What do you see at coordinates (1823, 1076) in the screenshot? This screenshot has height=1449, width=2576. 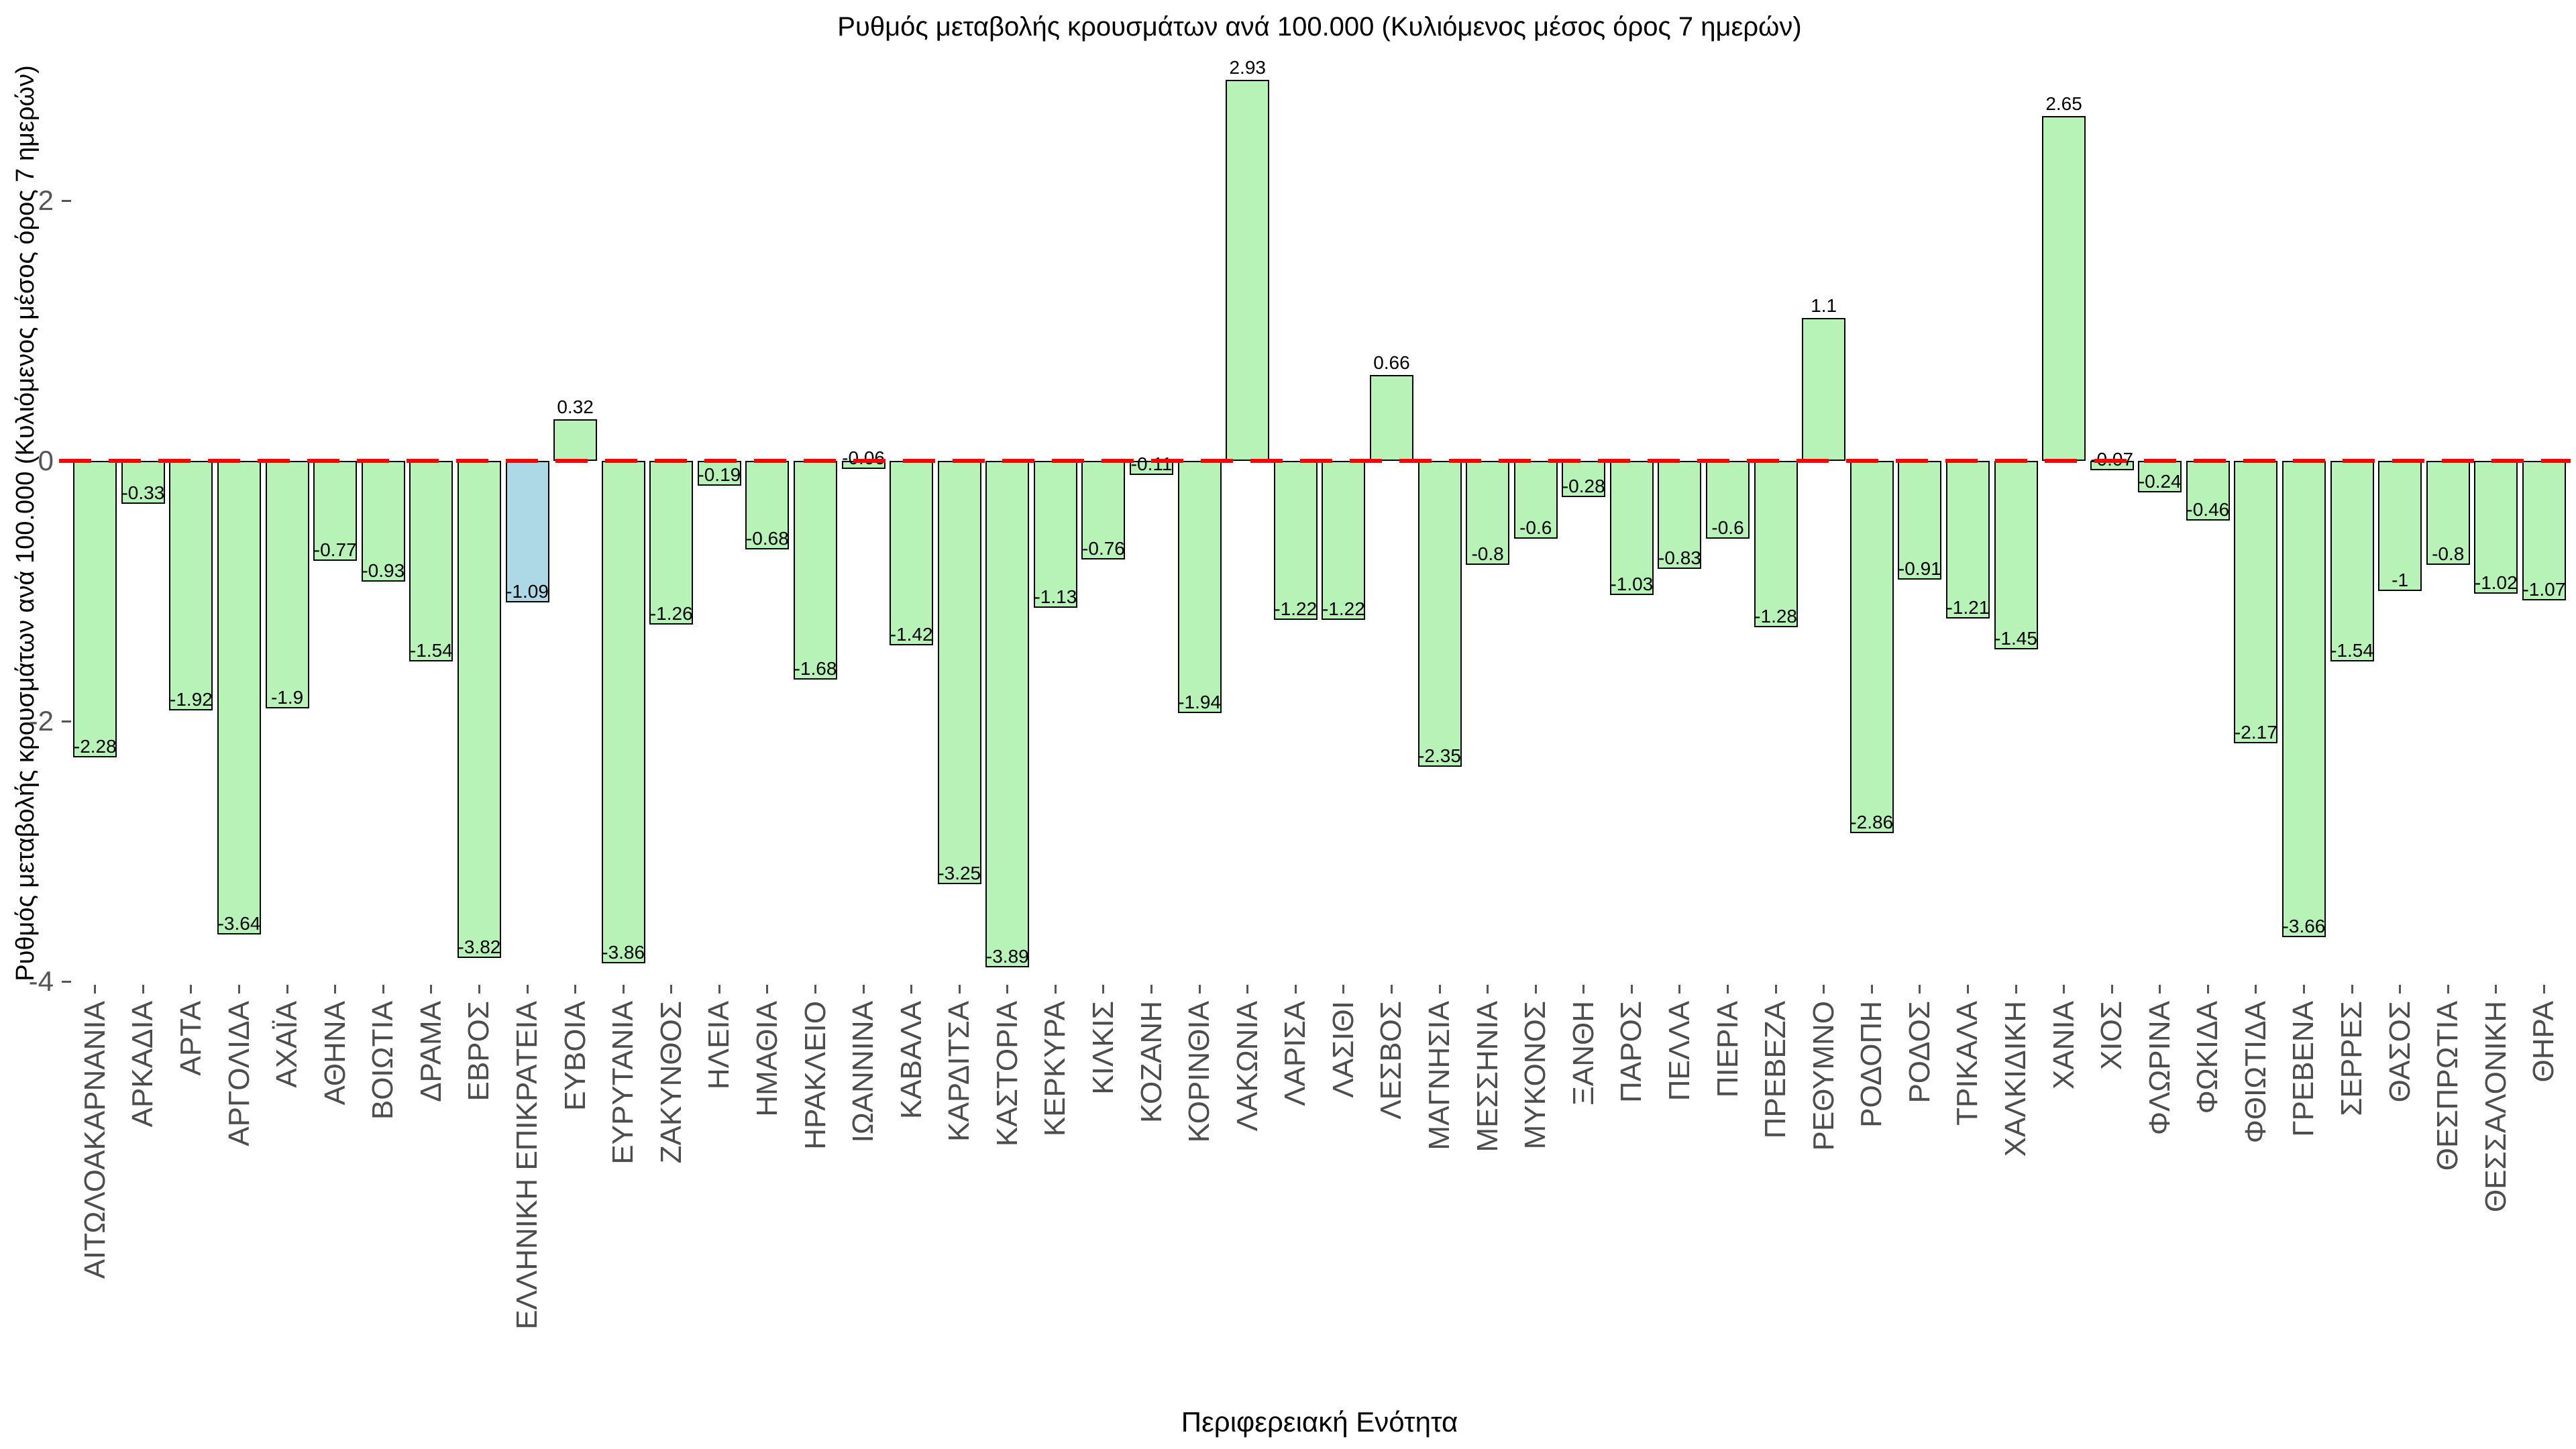 I see `x-tick-label: ΡΕΘΥΜΝΟ` at bounding box center [1823, 1076].